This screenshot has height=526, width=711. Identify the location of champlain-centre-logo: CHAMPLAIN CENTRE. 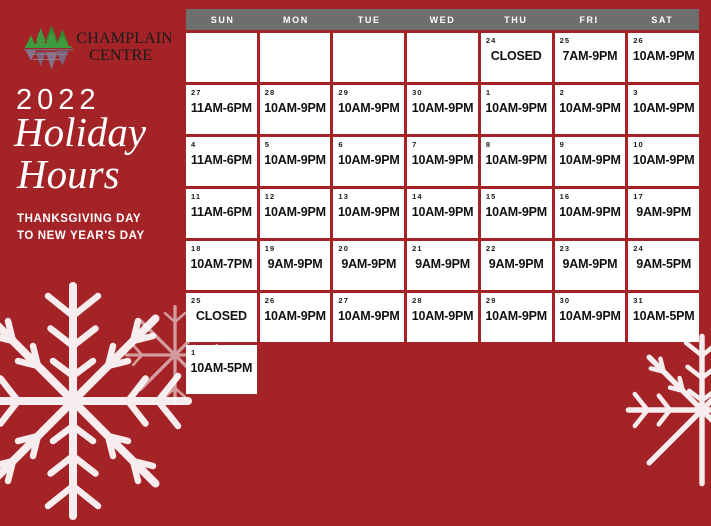
(97, 47).